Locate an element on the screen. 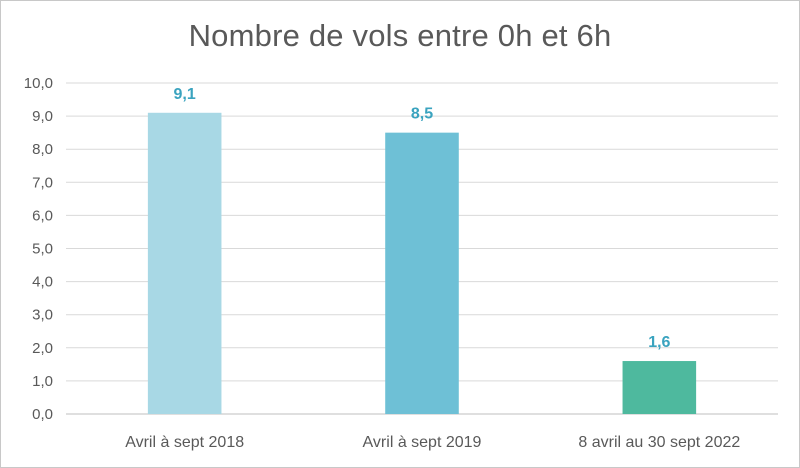 The height and width of the screenshot is (468, 800). x-tick-label: Avril à sept 2018 is located at coordinates (184, 442).